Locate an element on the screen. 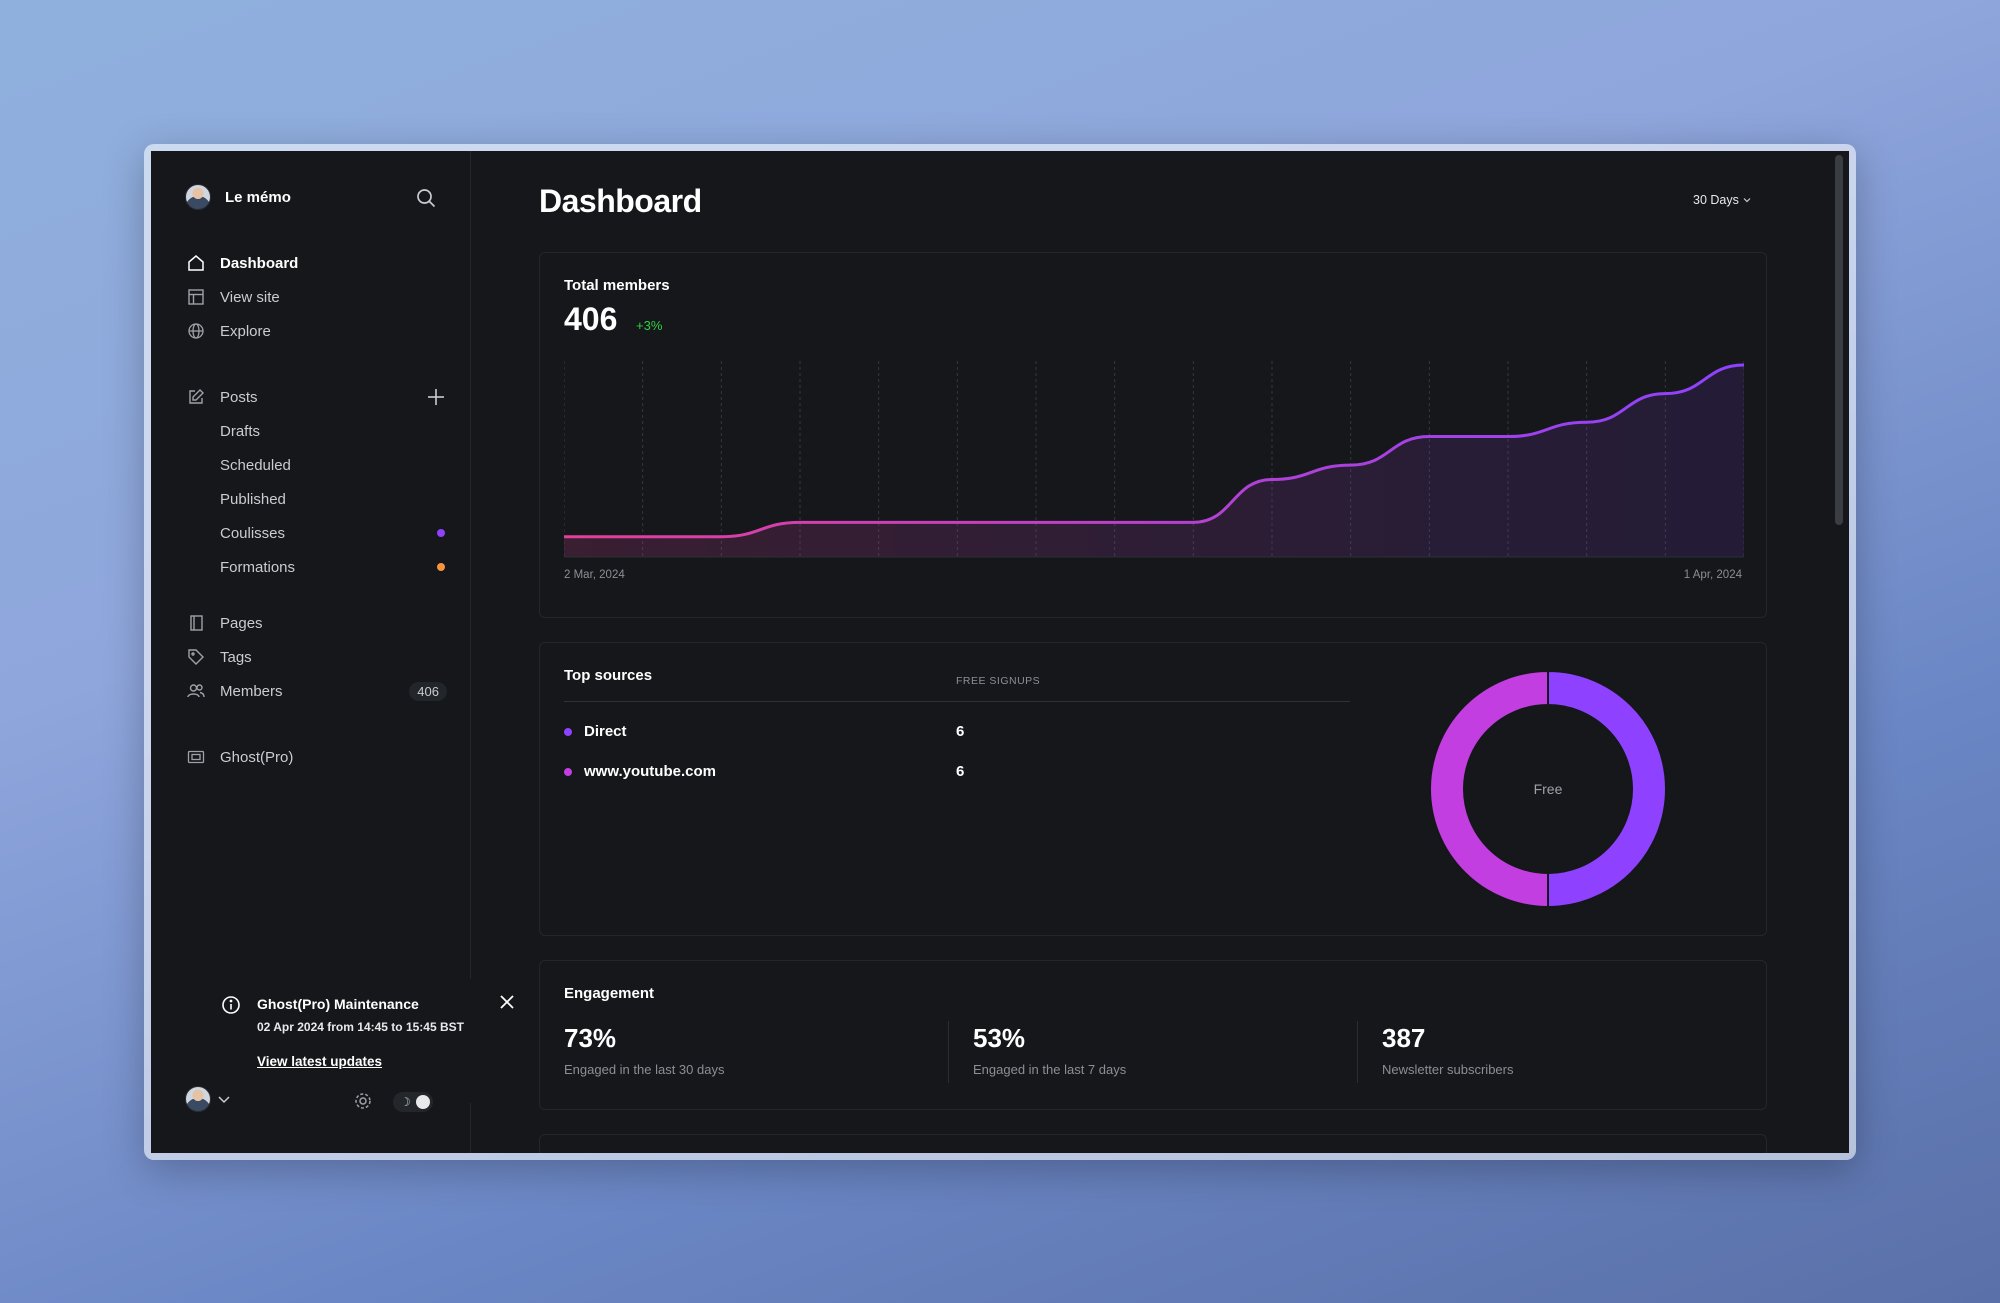 Image resolution: width=2000 pixels, height=1303 pixels. donut-center-label: Free is located at coordinates (1548, 789).